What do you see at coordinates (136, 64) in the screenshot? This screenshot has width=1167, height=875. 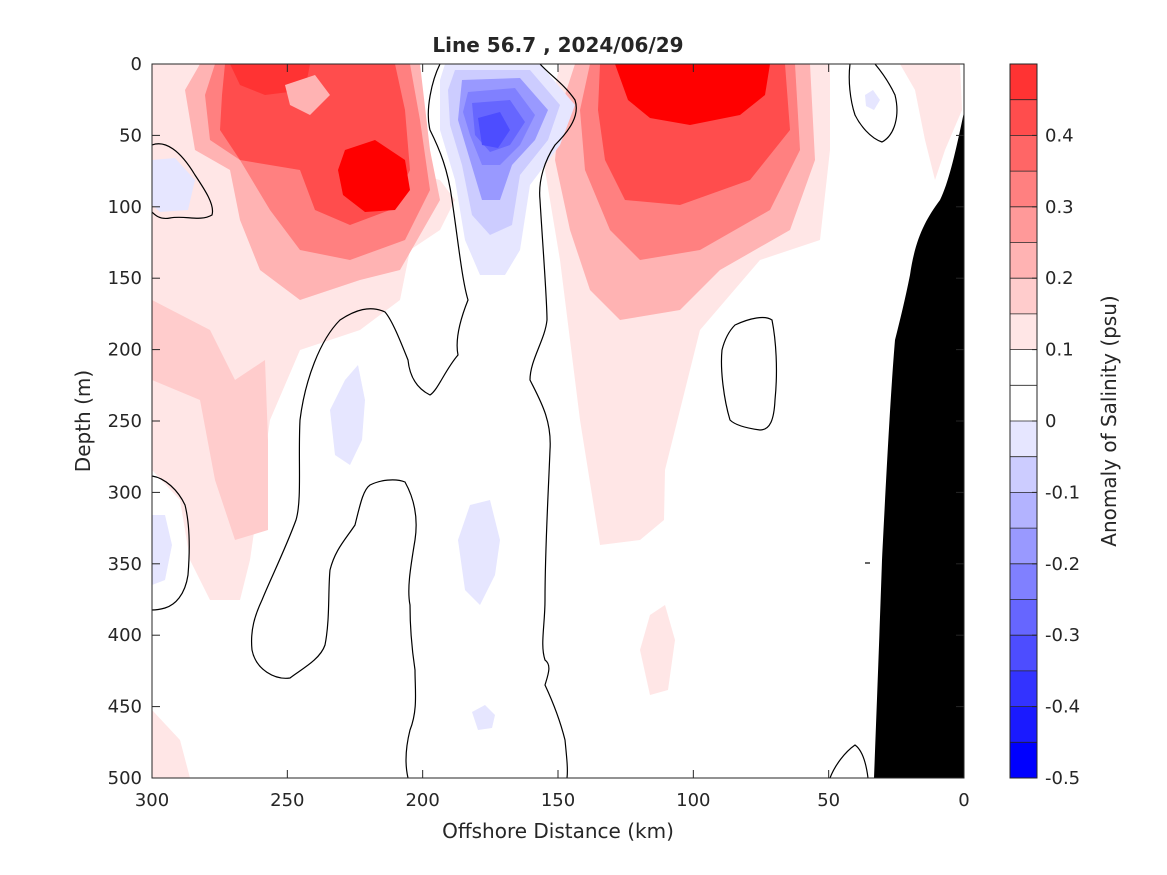 I see `y-tick-label: 0` at bounding box center [136, 64].